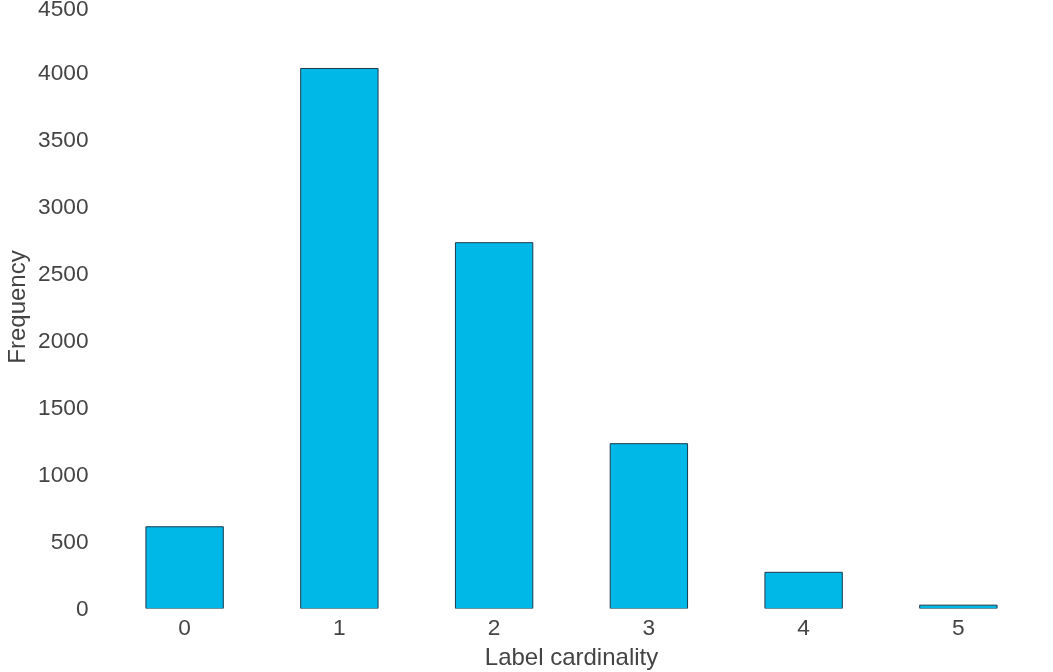 The height and width of the screenshot is (672, 1053). What do you see at coordinates (63, 273) in the screenshot?
I see `y-tick-label: 2500` at bounding box center [63, 273].